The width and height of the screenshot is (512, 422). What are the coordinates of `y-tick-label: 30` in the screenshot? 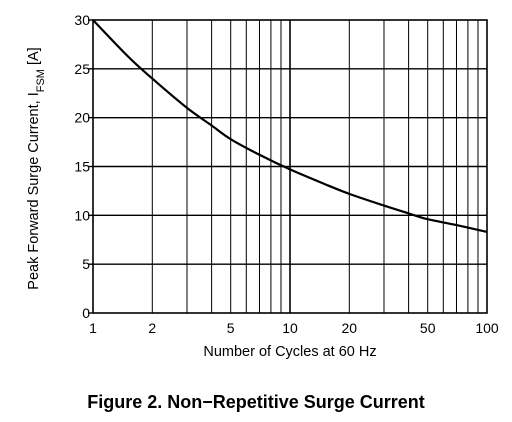 It's located at (82, 20).